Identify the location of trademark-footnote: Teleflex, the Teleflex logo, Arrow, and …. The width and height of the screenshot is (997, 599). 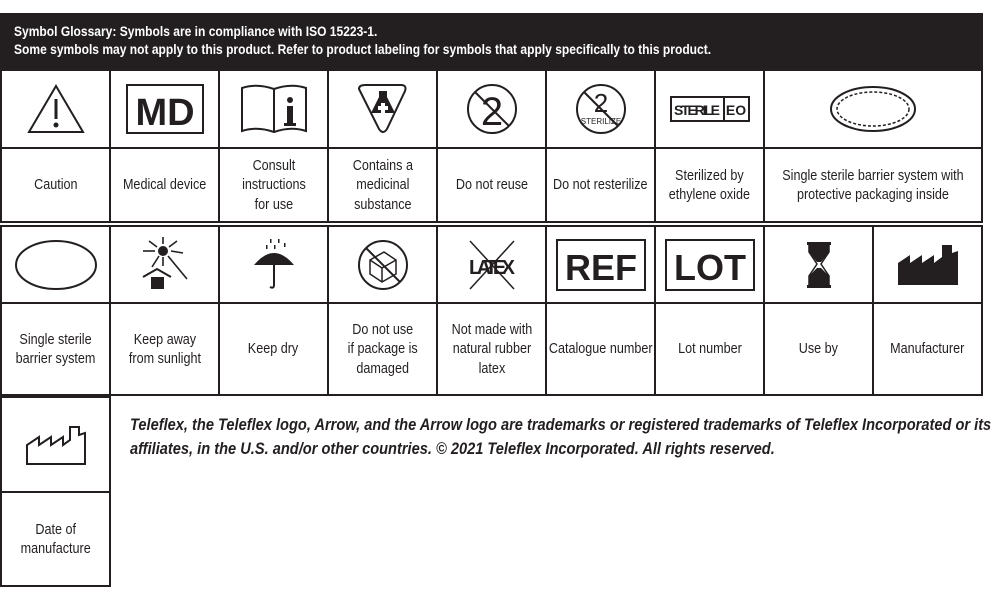
(561, 437).